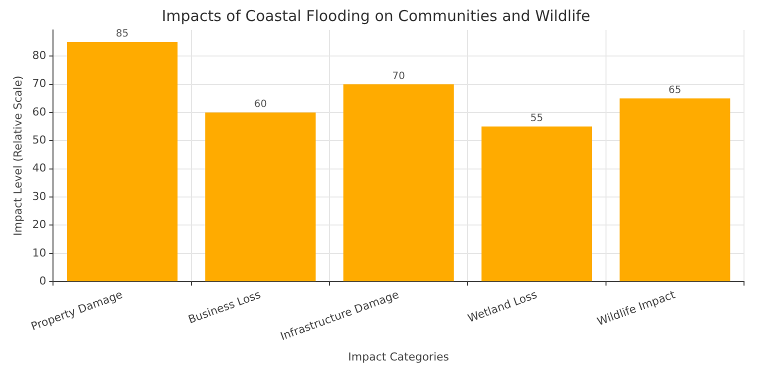 Image resolution: width=758 pixels, height=376 pixels. What do you see at coordinates (398, 76) in the screenshot?
I see `data-label: 70` at bounding box center [398, 76].